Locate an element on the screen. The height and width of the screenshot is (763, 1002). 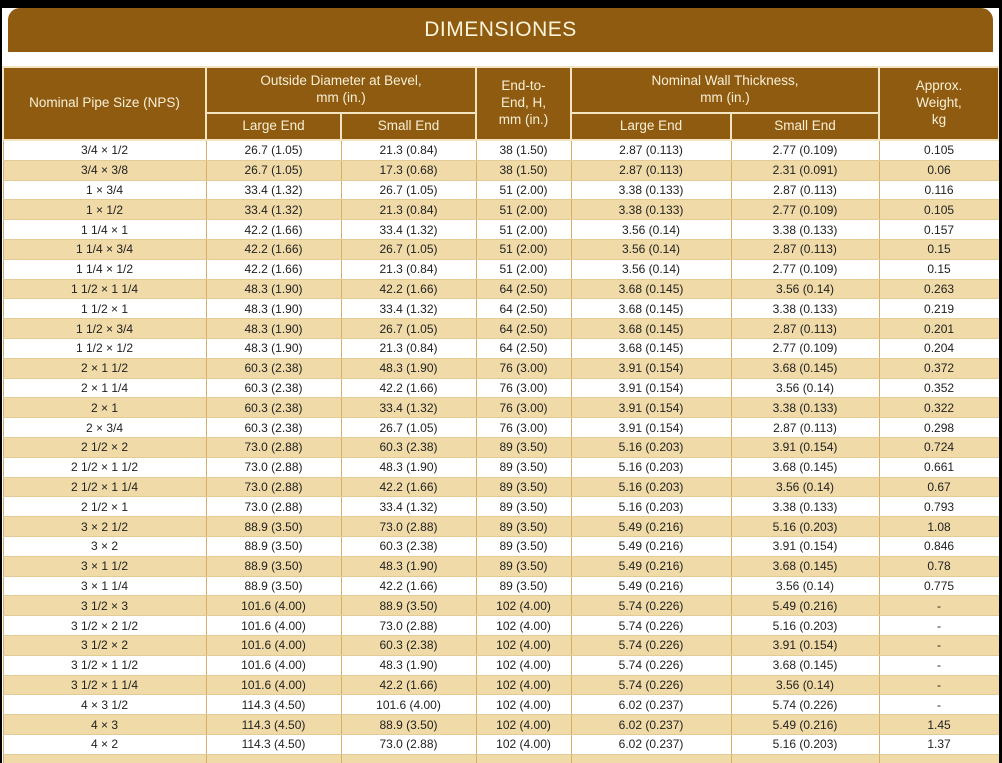
table-cell: 0.15 is located at coordinates (938, 249).